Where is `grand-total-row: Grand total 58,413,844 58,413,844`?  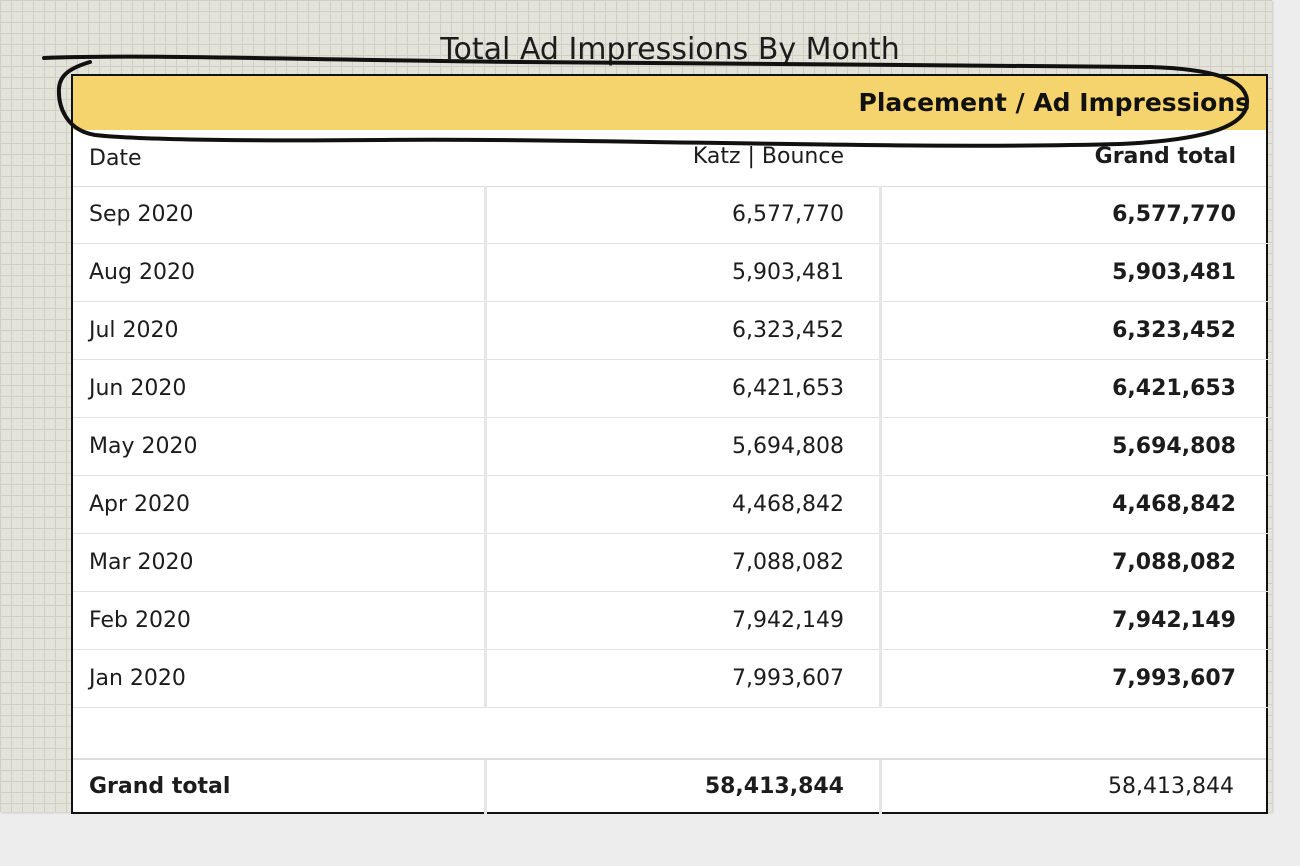
grand-total-row: Grand total 58,413,844 58,413,844 is located at coordinates (669, 787).